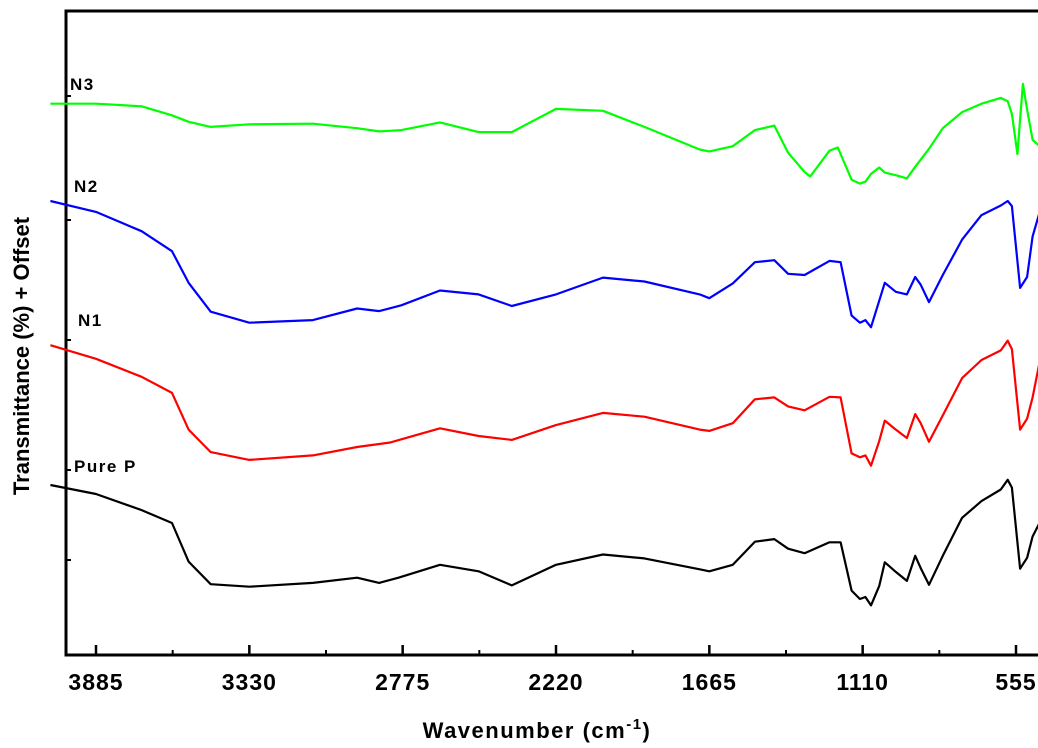 This screenshot has height=748, width=1038. Describe the element at coordinates (86, 186) in the screenshot. I see `series-label: N2` at that location.